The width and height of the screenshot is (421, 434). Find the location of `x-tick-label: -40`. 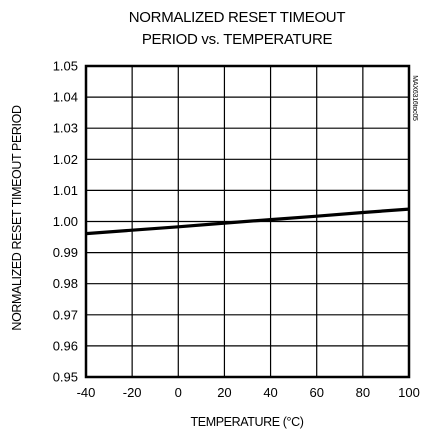

x-tick-label: -40 is located at coordinates (86, 392).